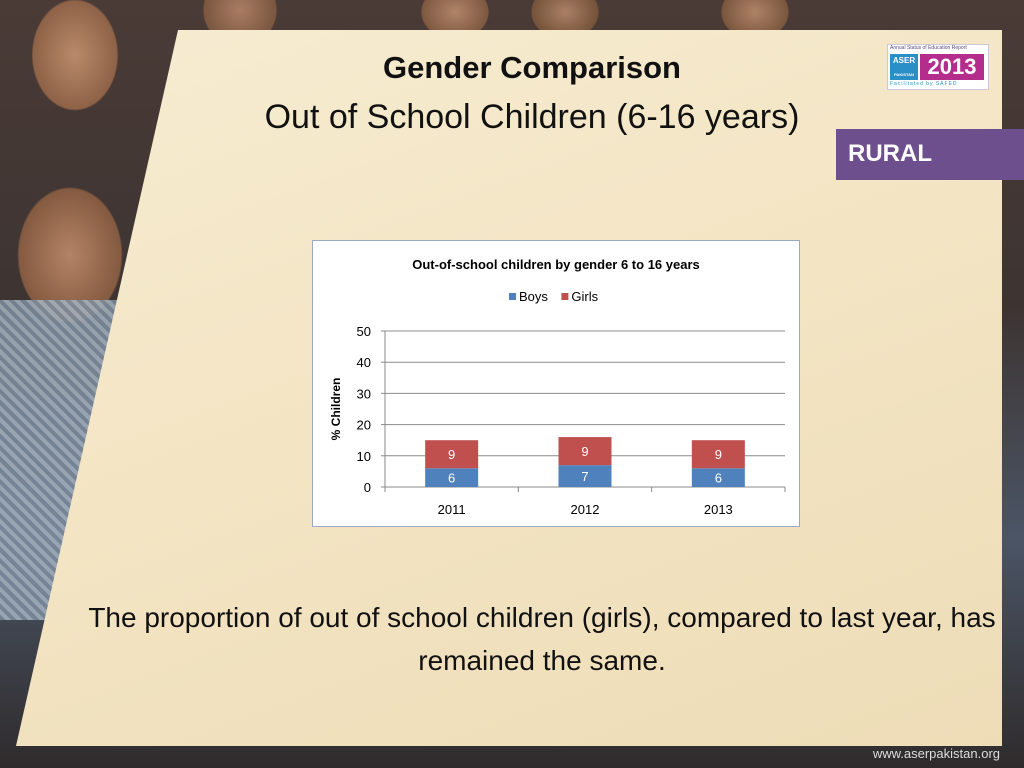 The image size is (1024, 768). What do you see at coordinates (930, 154) in the screenshot?
I see `rural-badge: RURAL` at bounding box center [930, 154].